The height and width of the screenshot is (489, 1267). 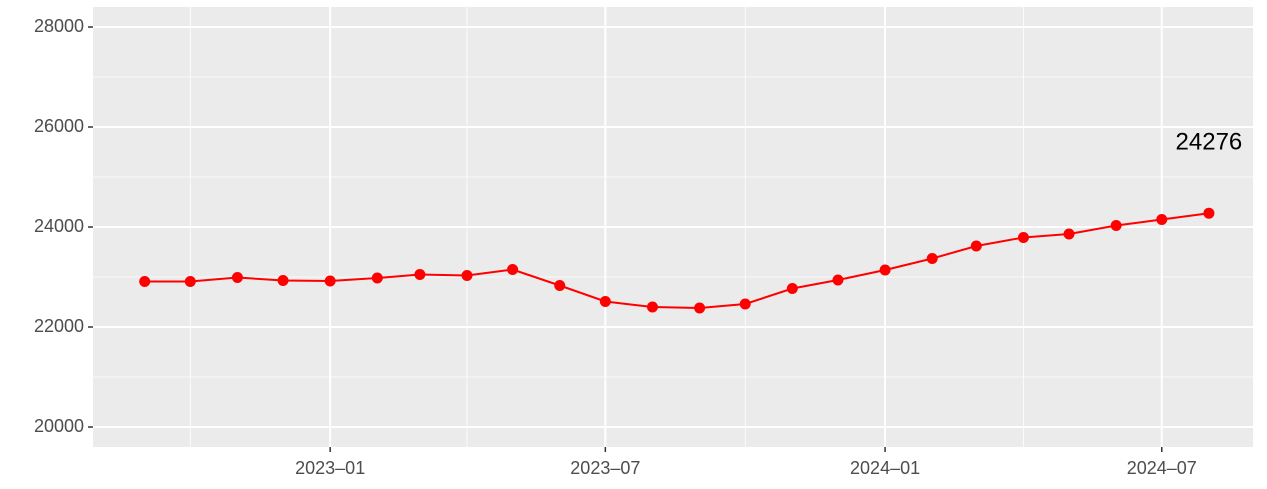 What do you see at coordinates (1209, 142) in the screenshot?
I see `annotation: 24276` at bounding box center [1209, 142].